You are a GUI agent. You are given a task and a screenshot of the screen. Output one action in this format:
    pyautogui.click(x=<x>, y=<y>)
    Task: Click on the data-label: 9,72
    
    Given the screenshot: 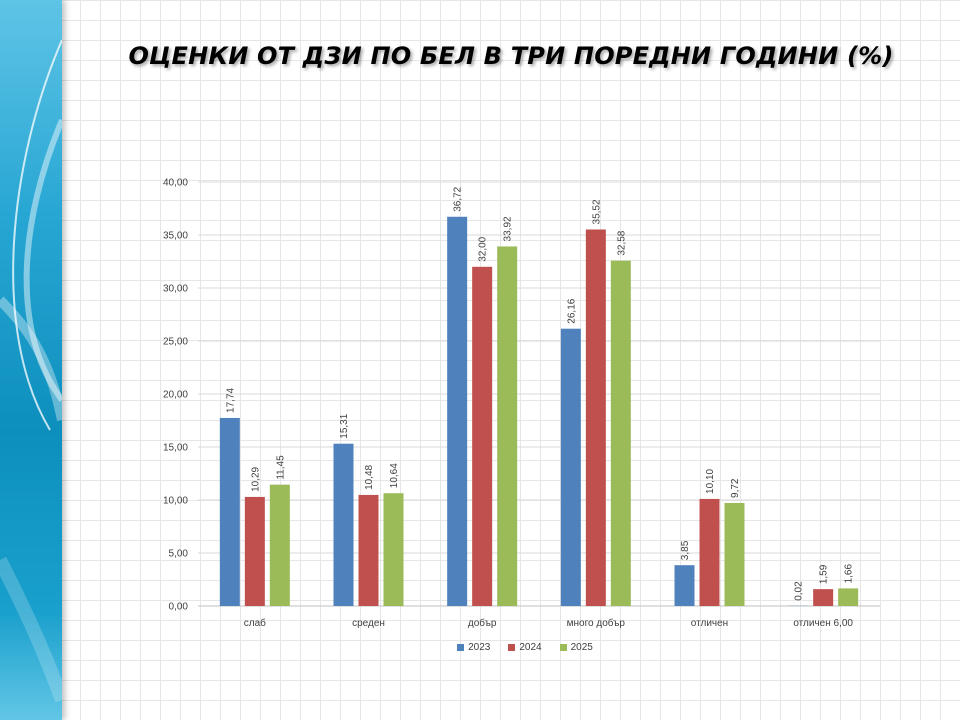 What is the action you would take?
    pyautogui.click(x=735, y=488)
    